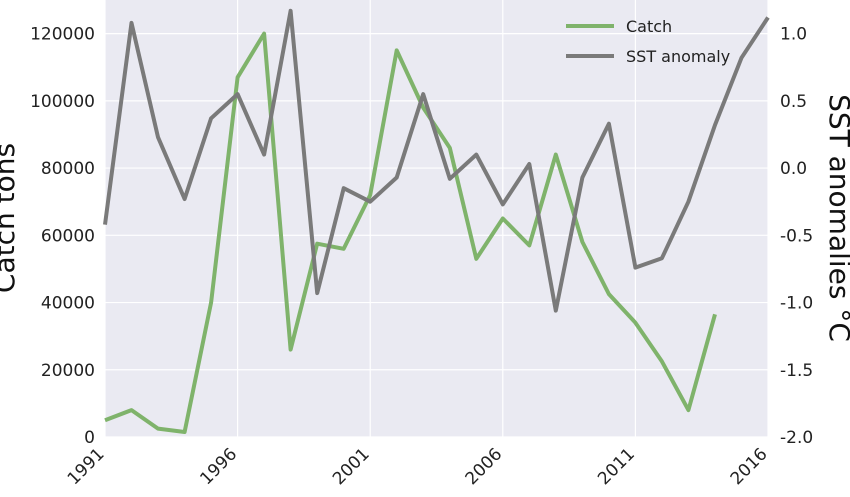 This screenshot has height=497, width=850. I want to click on legend-label-catch: Catch, so click(649, 26).